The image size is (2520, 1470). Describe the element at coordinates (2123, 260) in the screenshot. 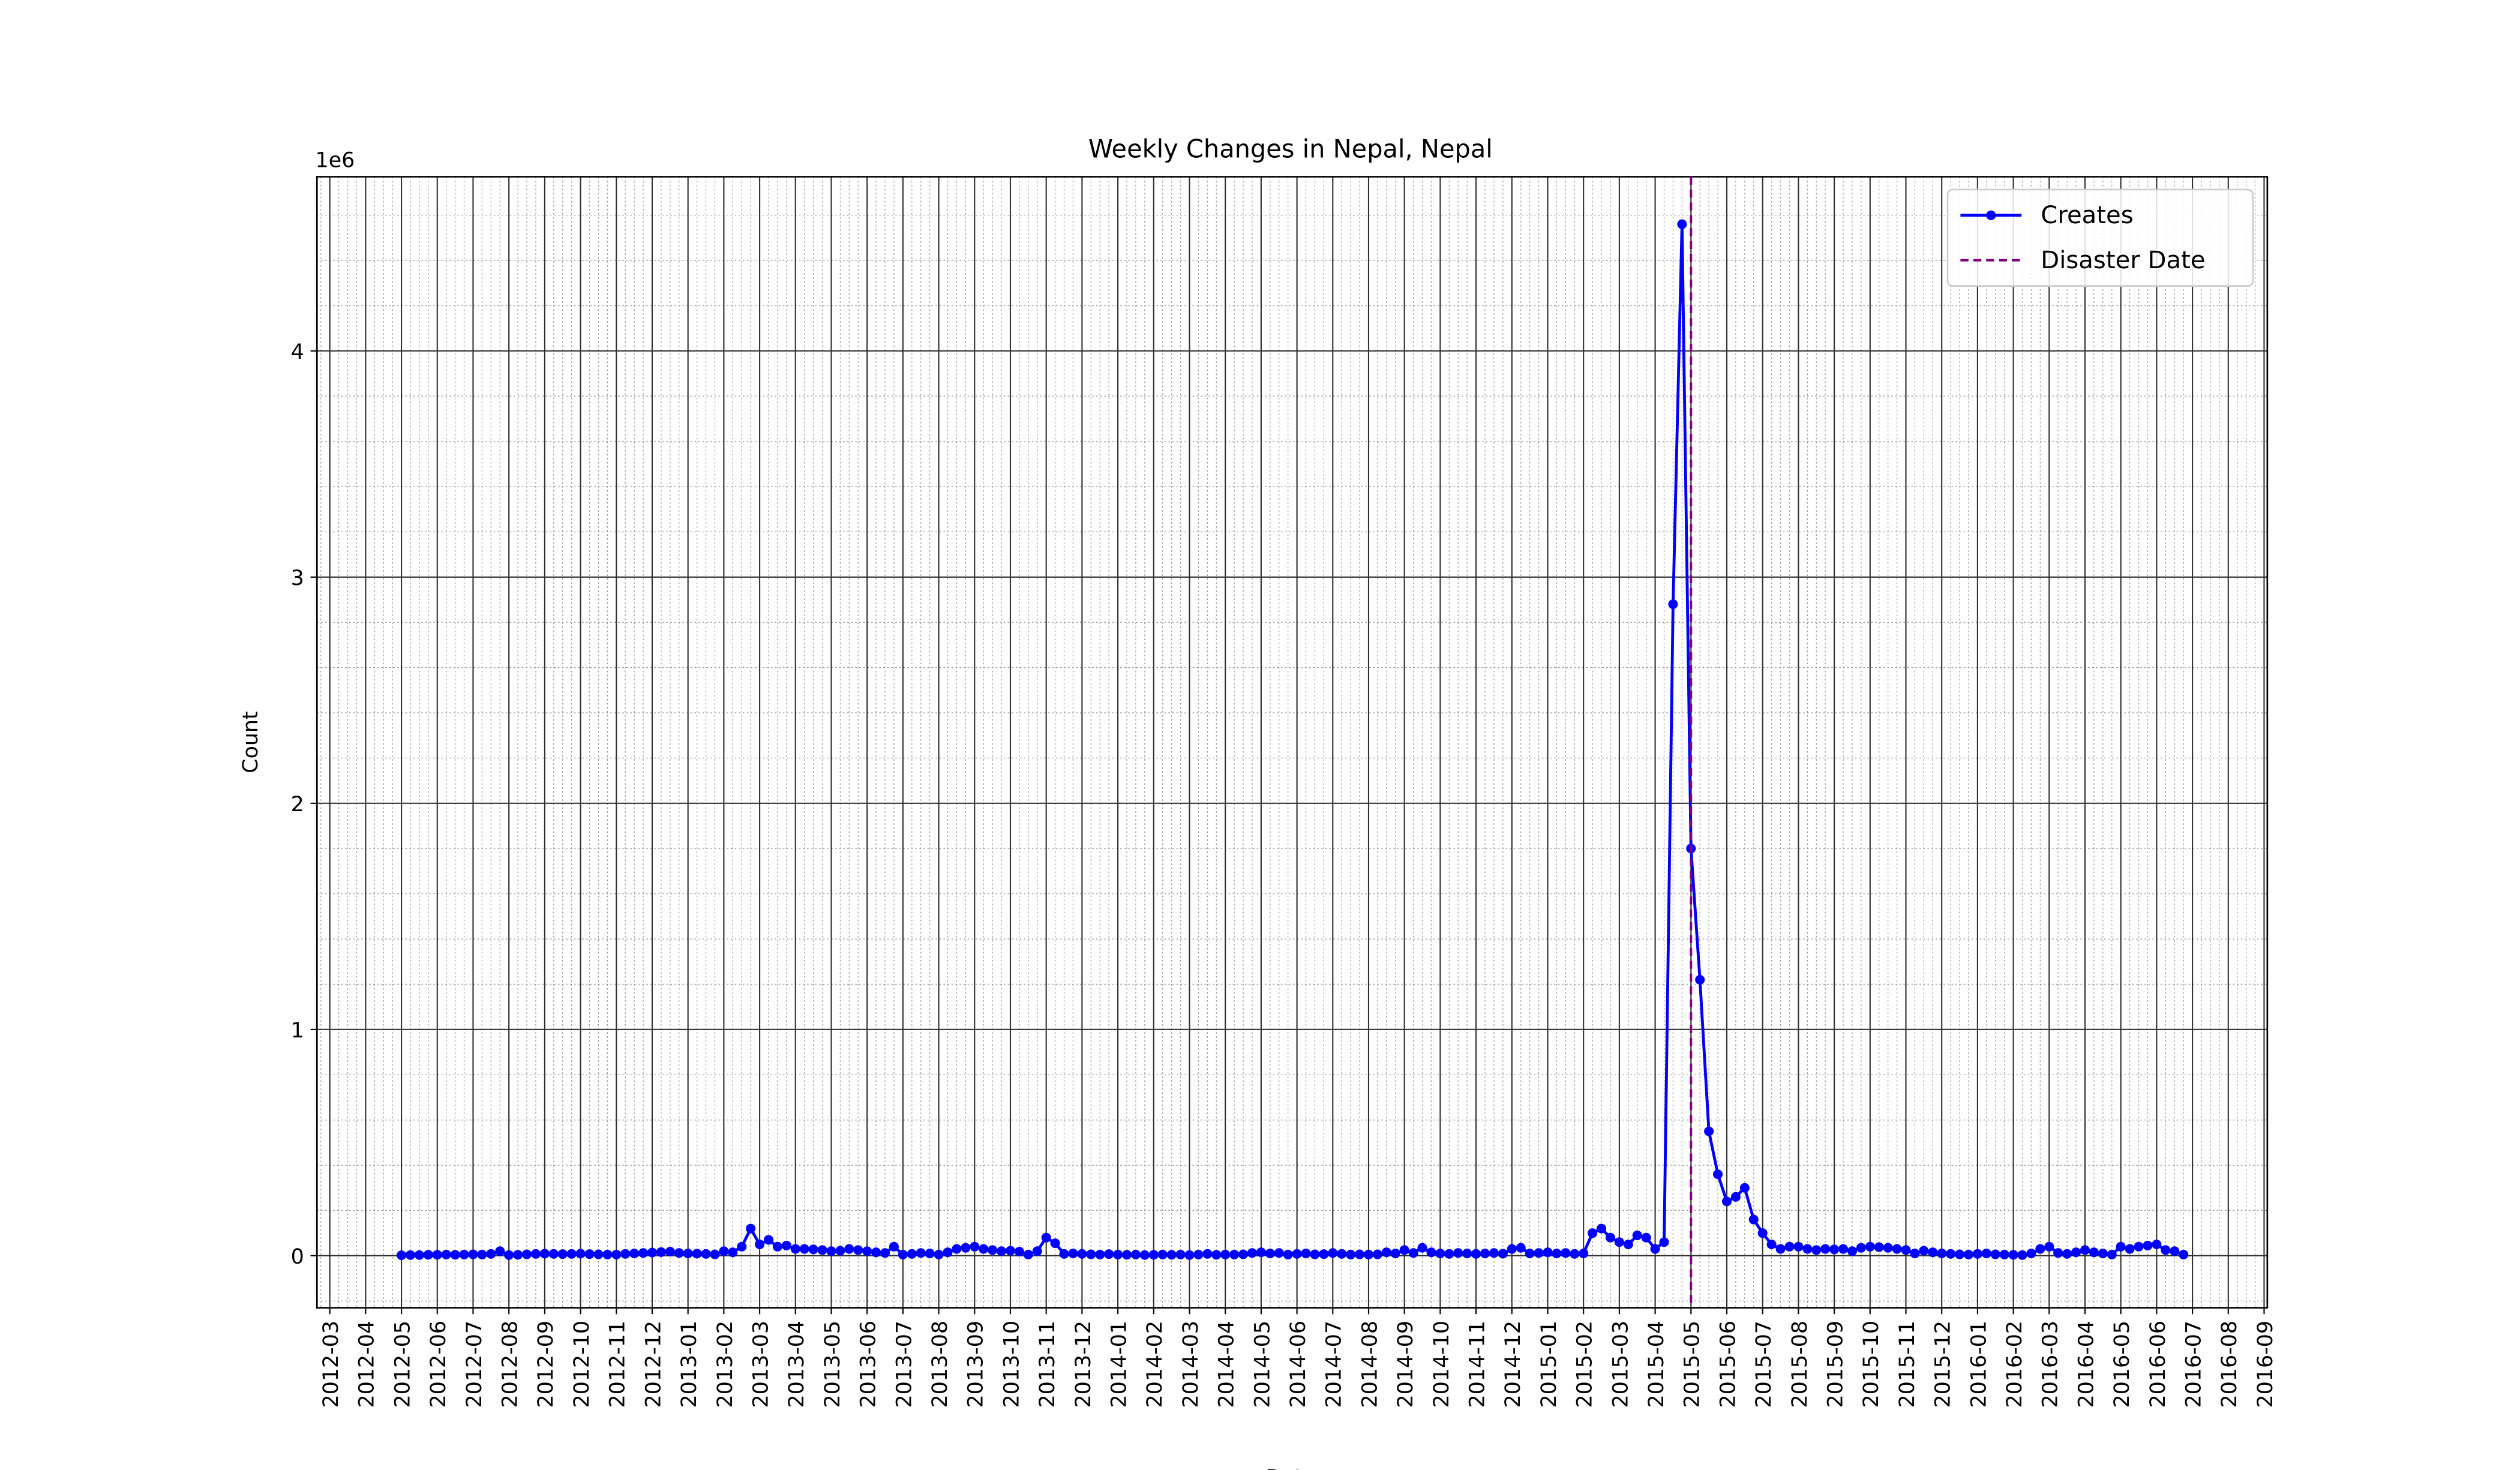

I see `legend-label: Disaster Date` at that location.